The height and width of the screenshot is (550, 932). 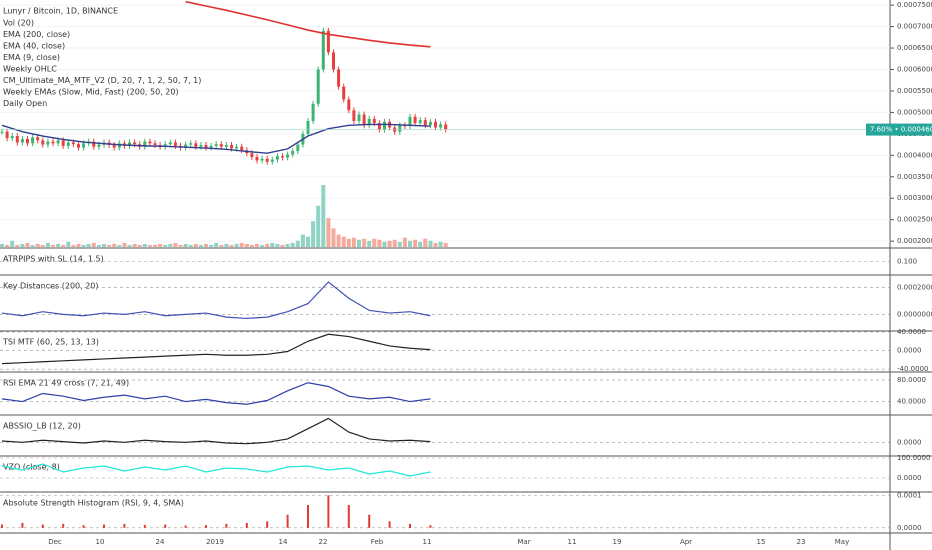 What do you see at coordinates (914, 27) in the screenshot?
I see `price-tick-label: 0.0007000` at bounding box center [914, 27].